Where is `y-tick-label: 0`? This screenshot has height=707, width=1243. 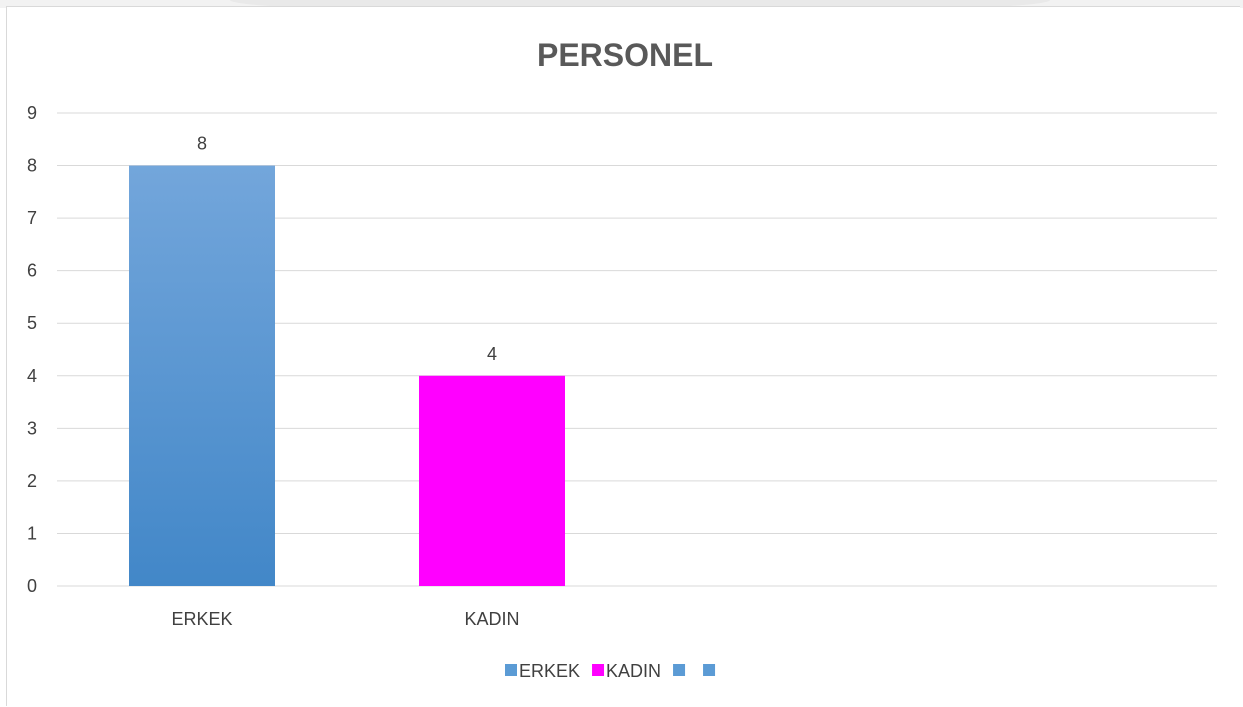
y-tick-label: 0 is located at coordinates (32, 586).